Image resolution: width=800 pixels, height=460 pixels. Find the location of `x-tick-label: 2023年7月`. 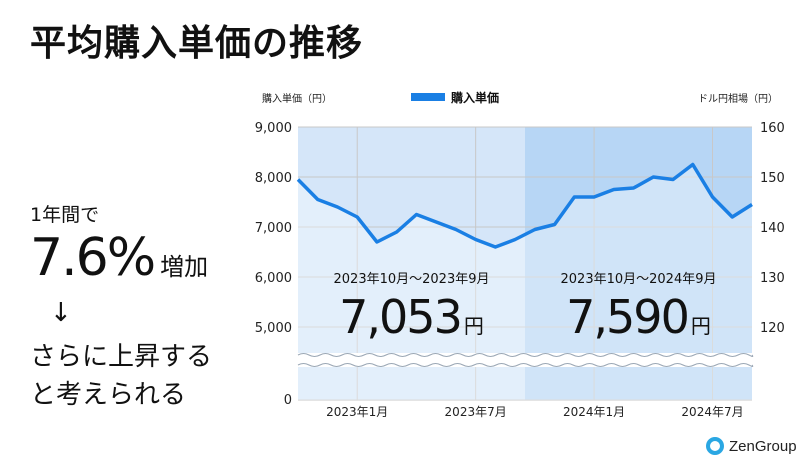

x-tick-label: 2023年7月 is located at coordinates (476, 412).